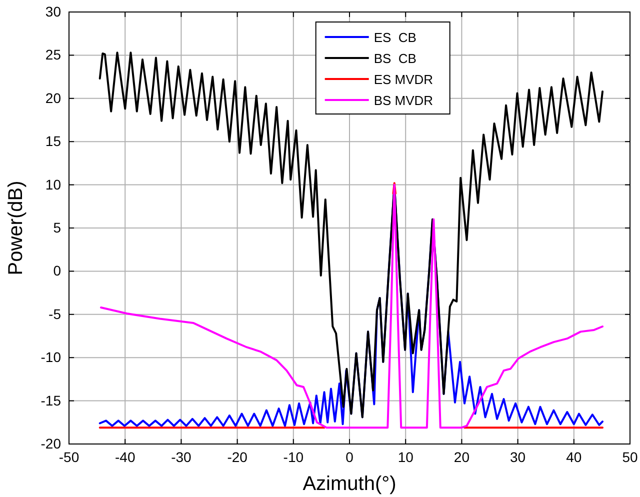 The image size is (640, 497). Describe the element at coordinates (181, 456) in the screenshot. I see `x-tick-label: -30` at that location.